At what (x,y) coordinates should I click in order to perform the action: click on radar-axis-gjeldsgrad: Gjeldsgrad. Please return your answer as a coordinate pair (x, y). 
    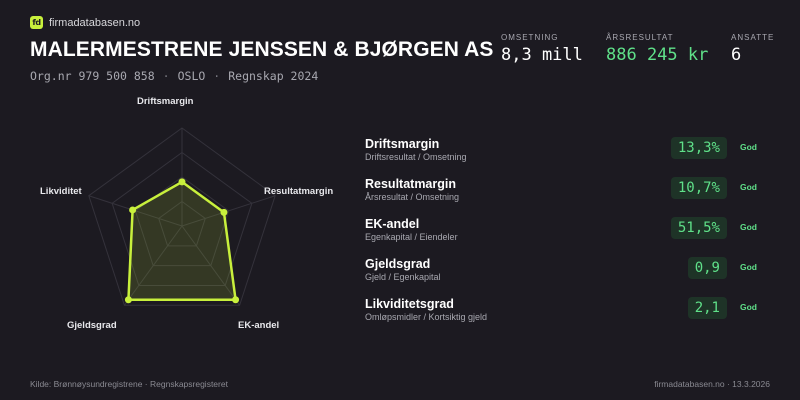
    Looking at the image, I should click on (92, 325).